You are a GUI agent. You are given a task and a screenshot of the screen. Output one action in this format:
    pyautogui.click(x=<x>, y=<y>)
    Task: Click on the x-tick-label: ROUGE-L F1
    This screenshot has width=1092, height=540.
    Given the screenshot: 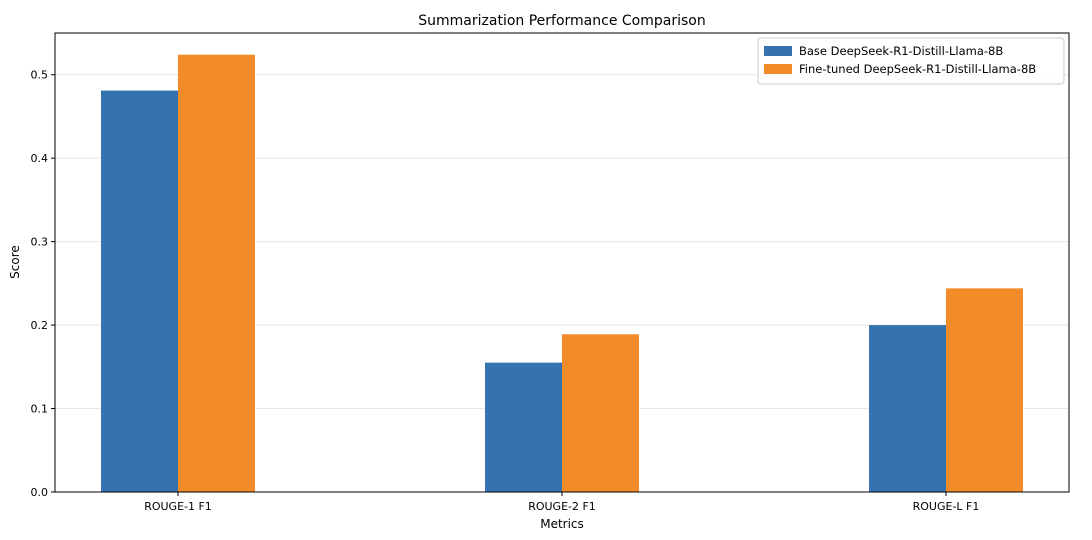 What is the action you would take?
    pyautogui.click(x=946, y=506)
    